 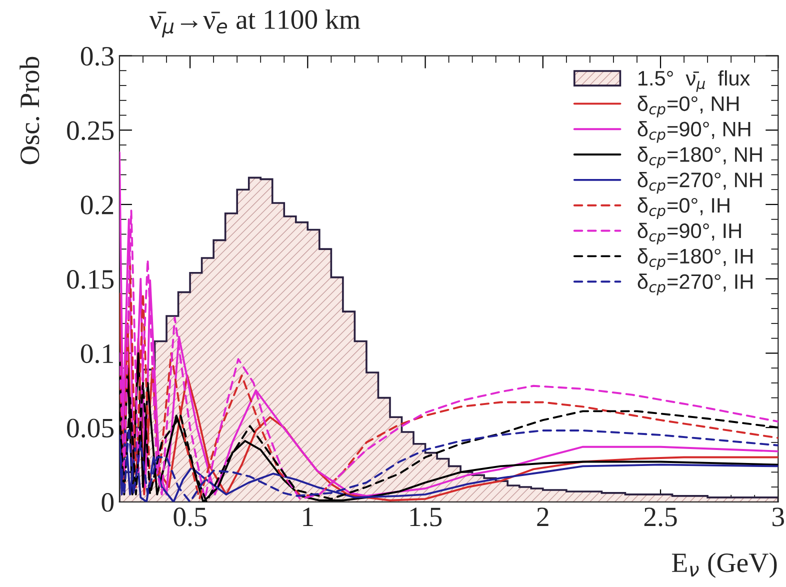 What do you see at coordinates (30, 110) in the screenshot?
I see `y-axis-title: Osc. Prob` at bounding box center [30, 110].